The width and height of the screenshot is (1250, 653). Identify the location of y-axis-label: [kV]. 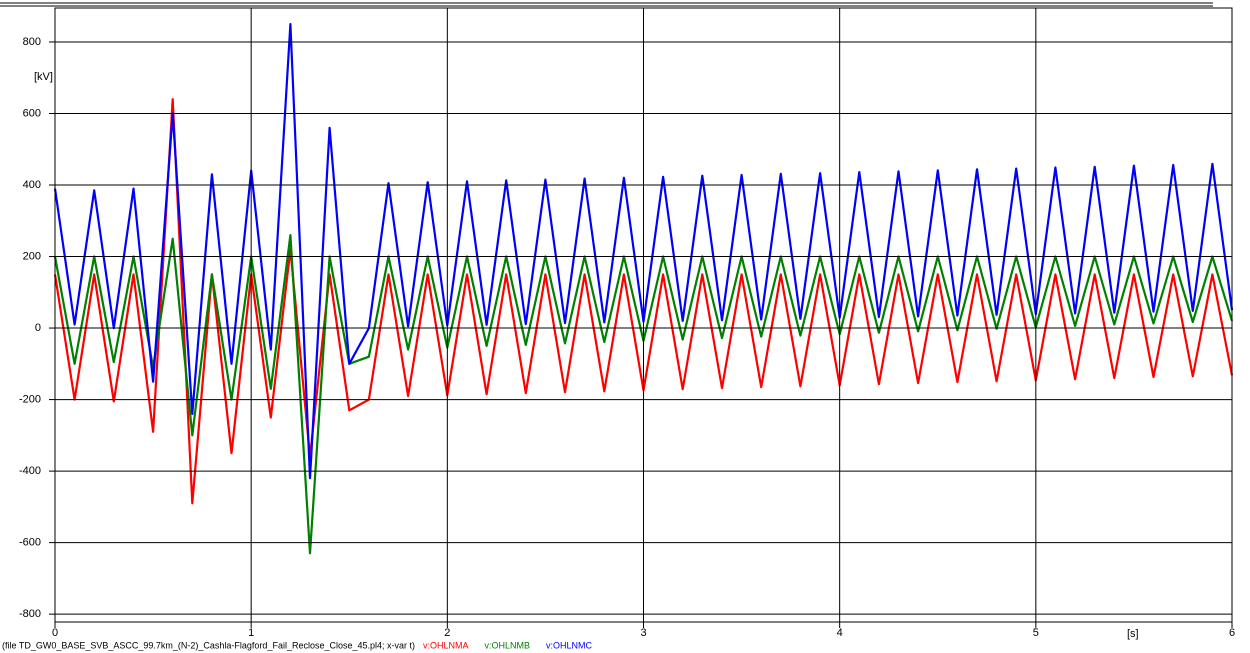
(43, 77).